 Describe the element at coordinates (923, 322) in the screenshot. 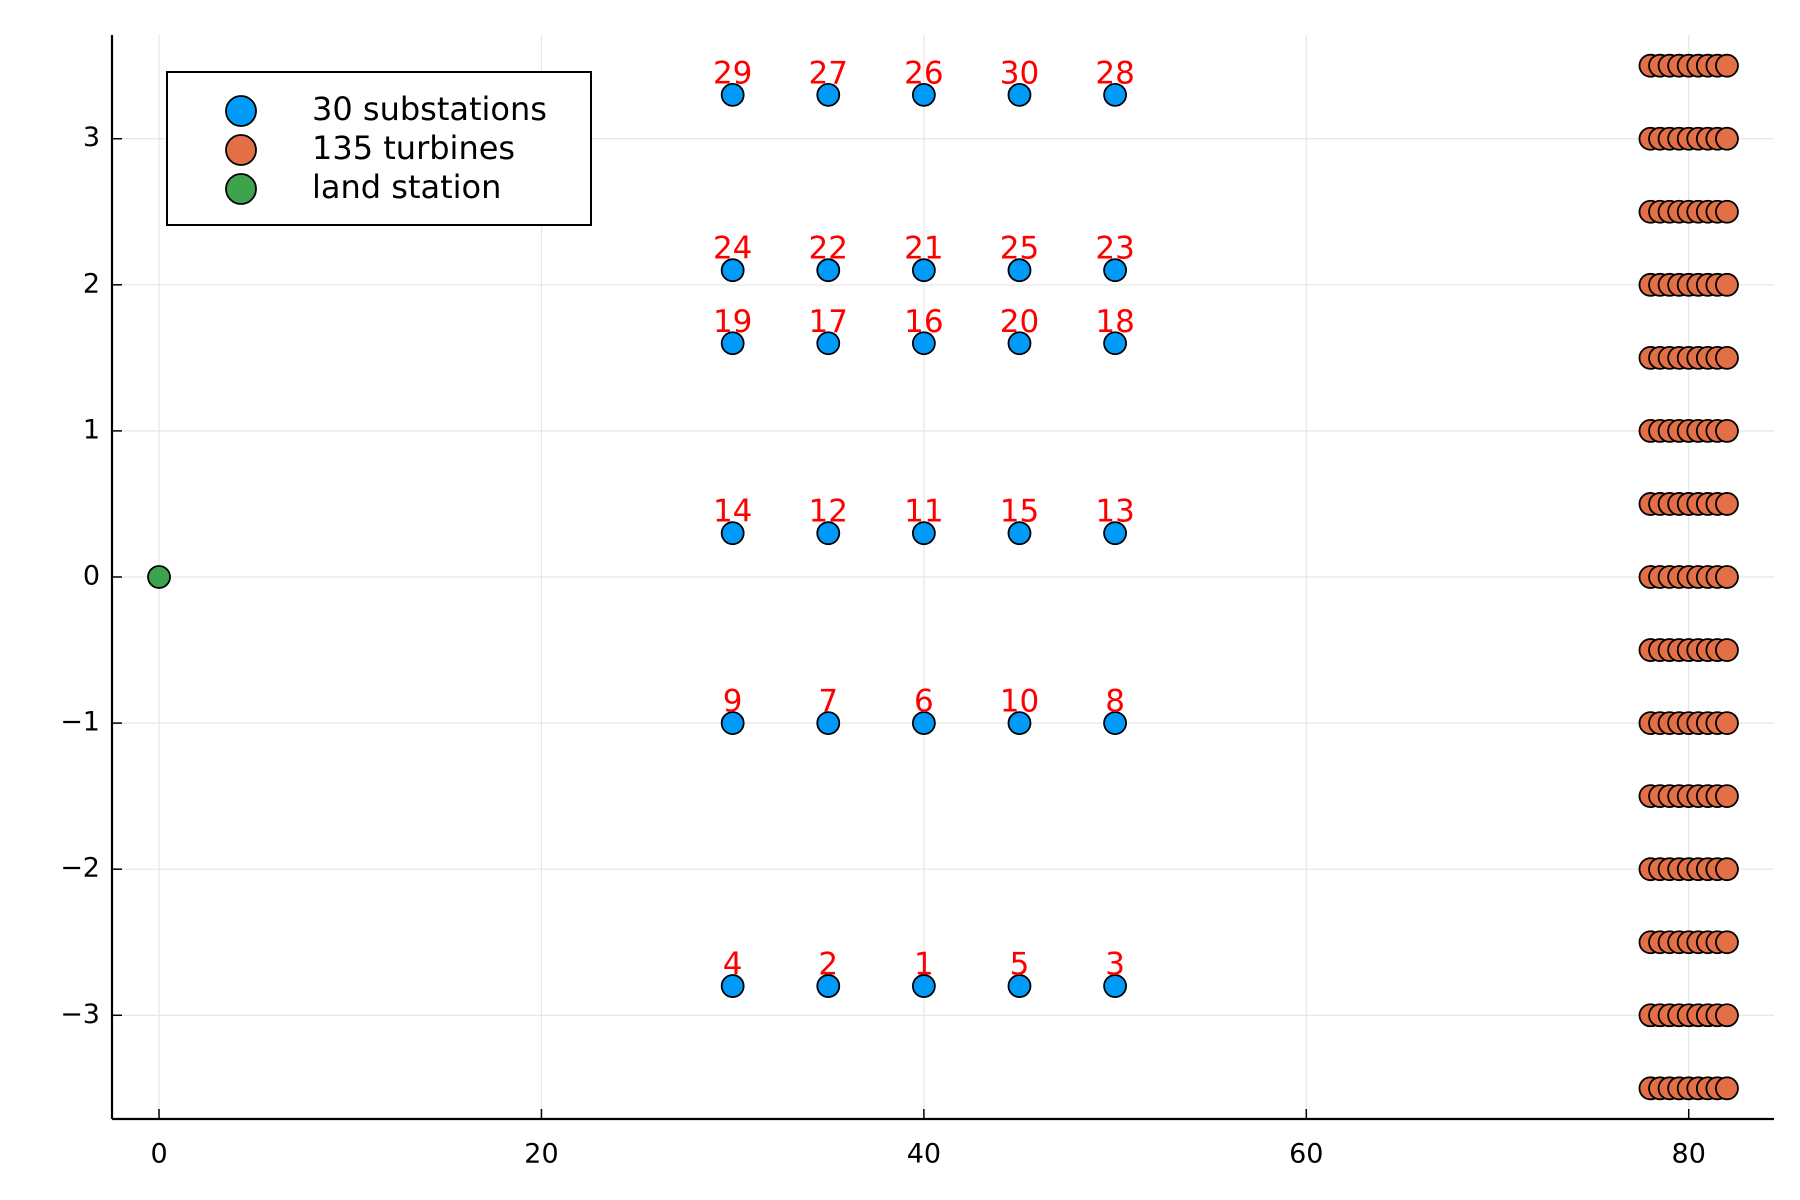

I see `point-label: 16` at that location.